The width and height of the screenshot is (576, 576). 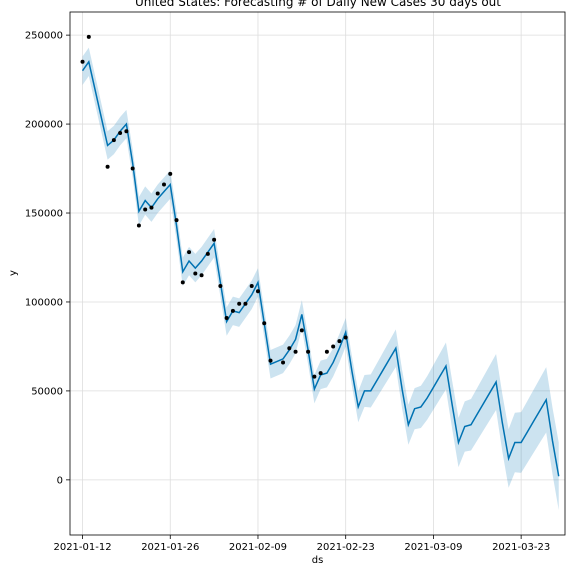 What do you see at coordinates (44, 214) in the screenshot?
I see `y-tick-label: 150000` at bounding box center [44, 214].